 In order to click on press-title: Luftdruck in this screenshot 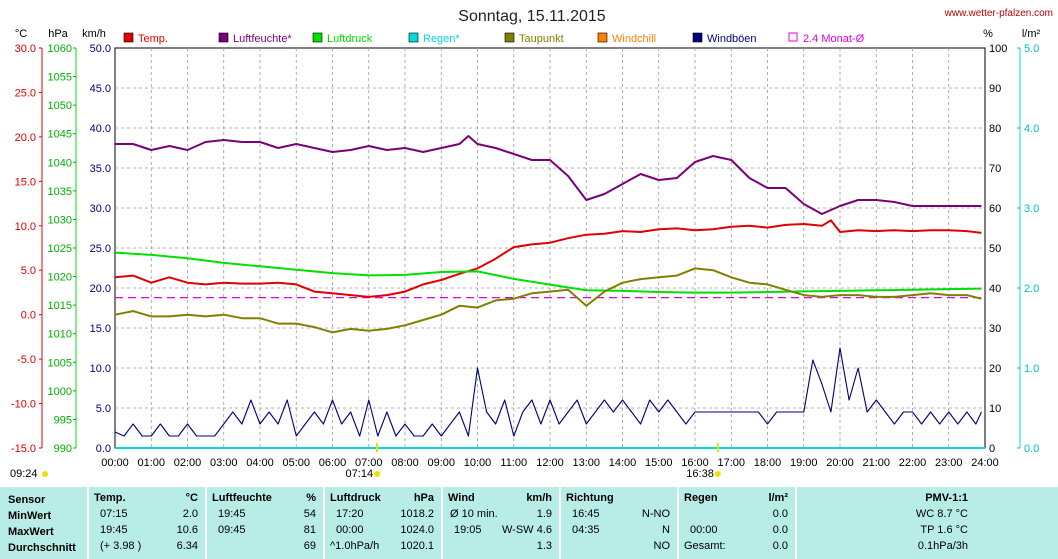, I will do `click(355, 498)`.